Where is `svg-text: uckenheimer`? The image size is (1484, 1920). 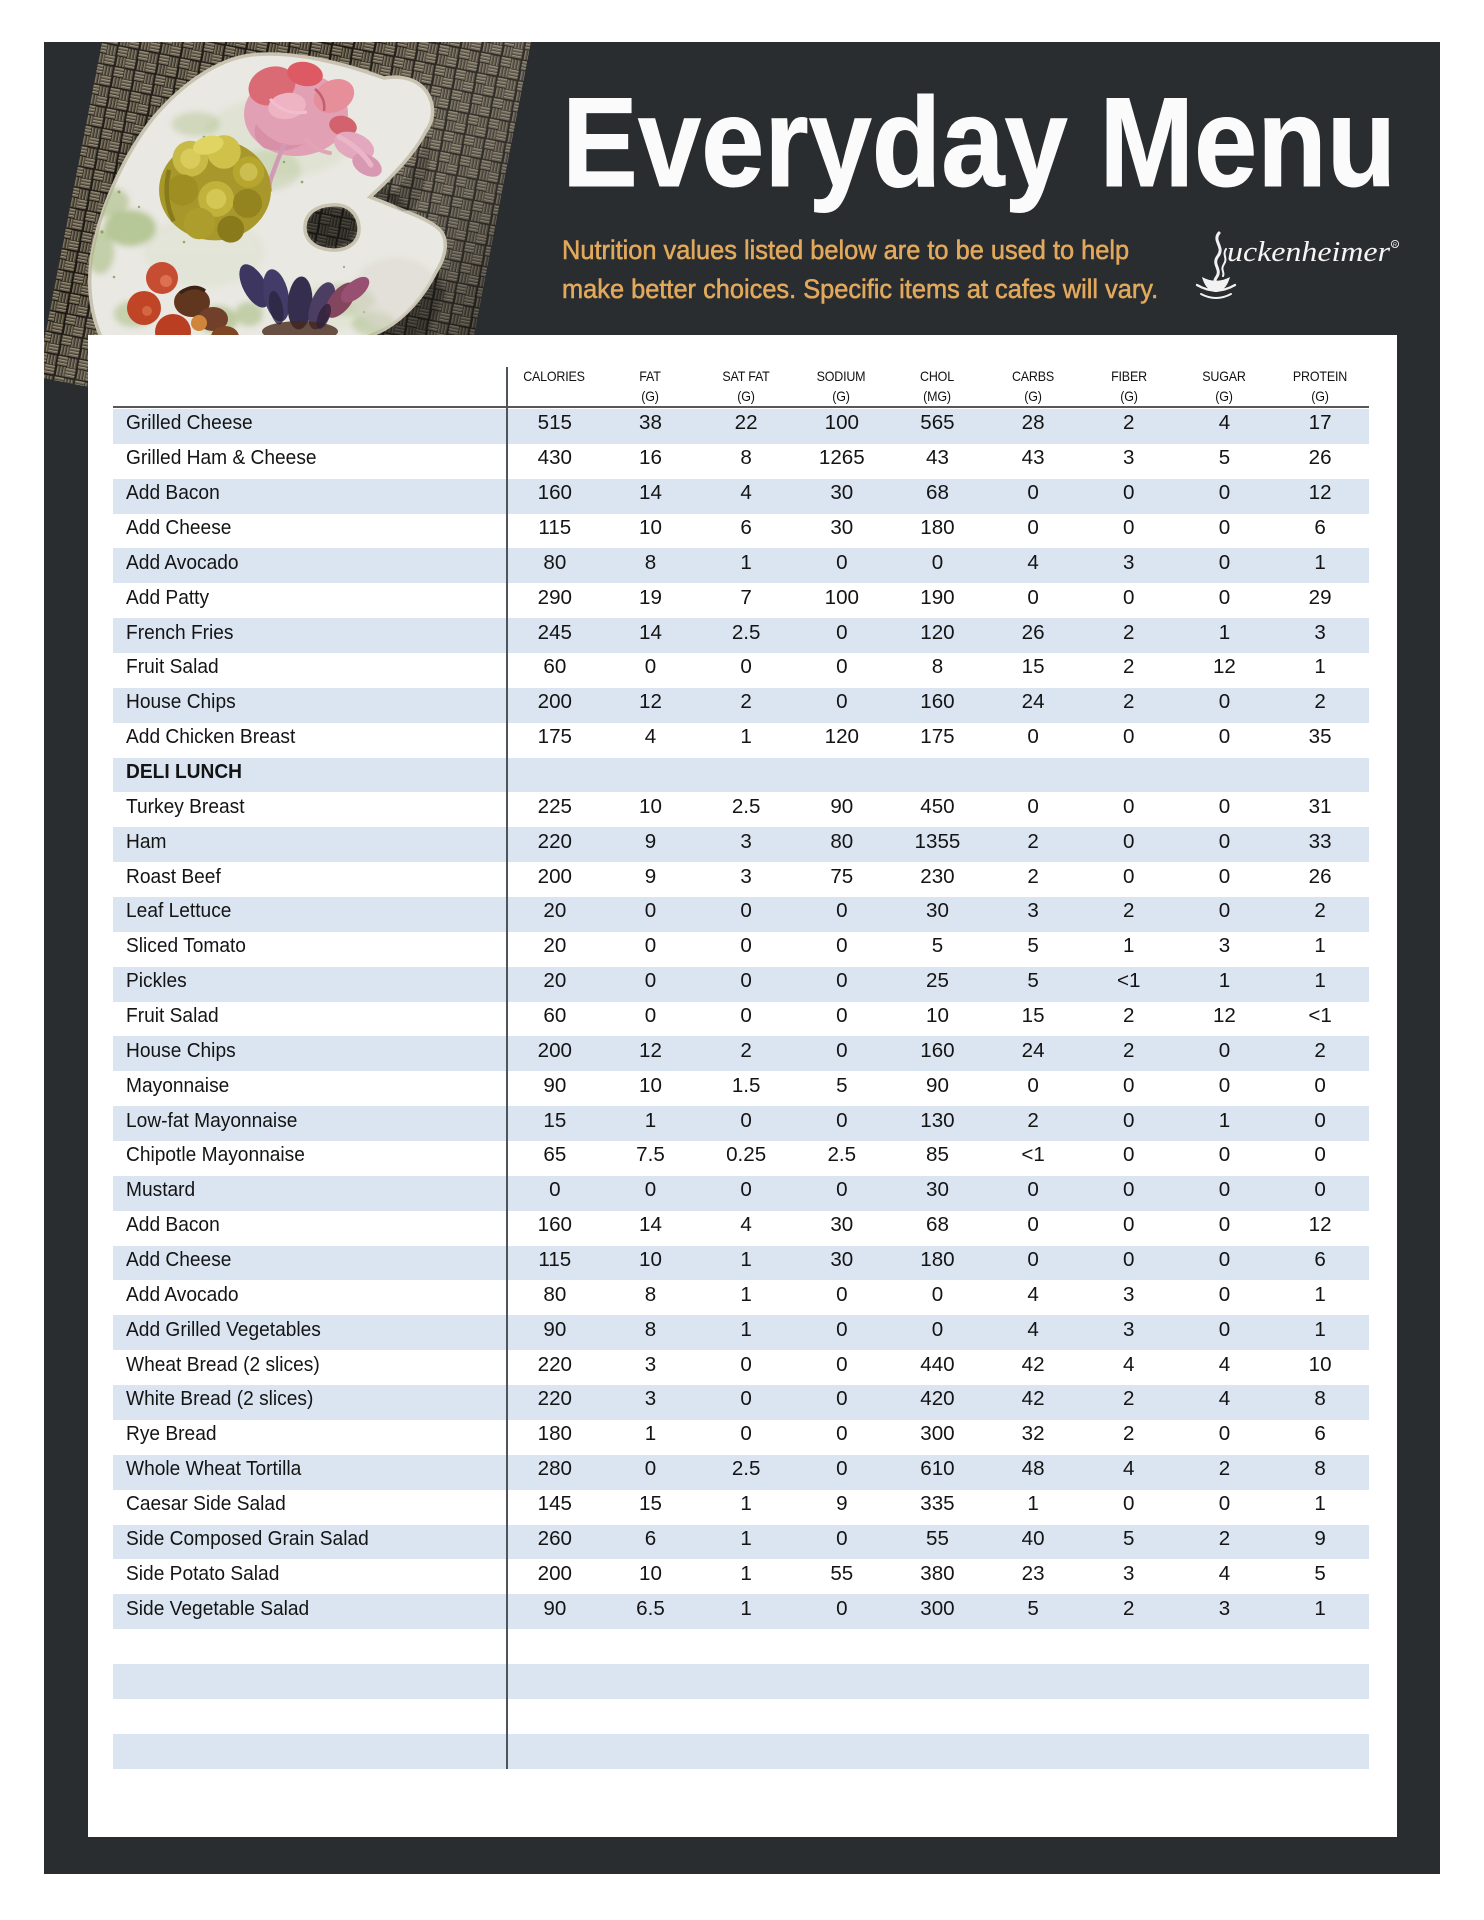 svg-text: uckenheimer is located at coordinates (1308, 252).